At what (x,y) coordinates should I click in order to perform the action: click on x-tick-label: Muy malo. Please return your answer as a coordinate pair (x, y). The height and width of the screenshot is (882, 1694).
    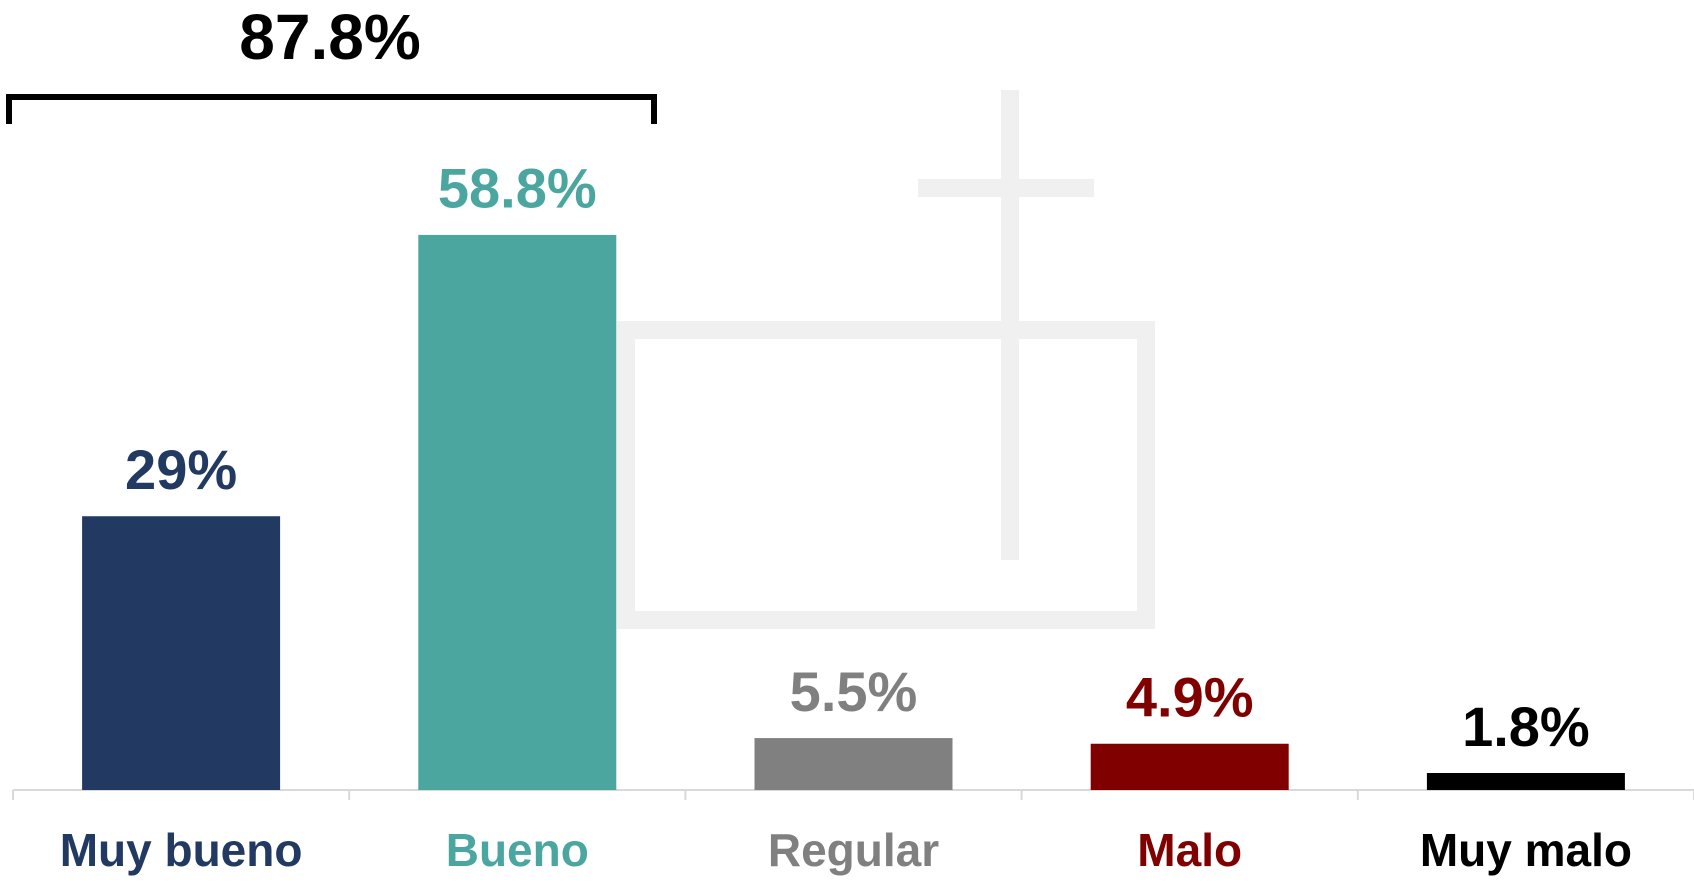
    Looking at the image, I should click on (1526, 850).